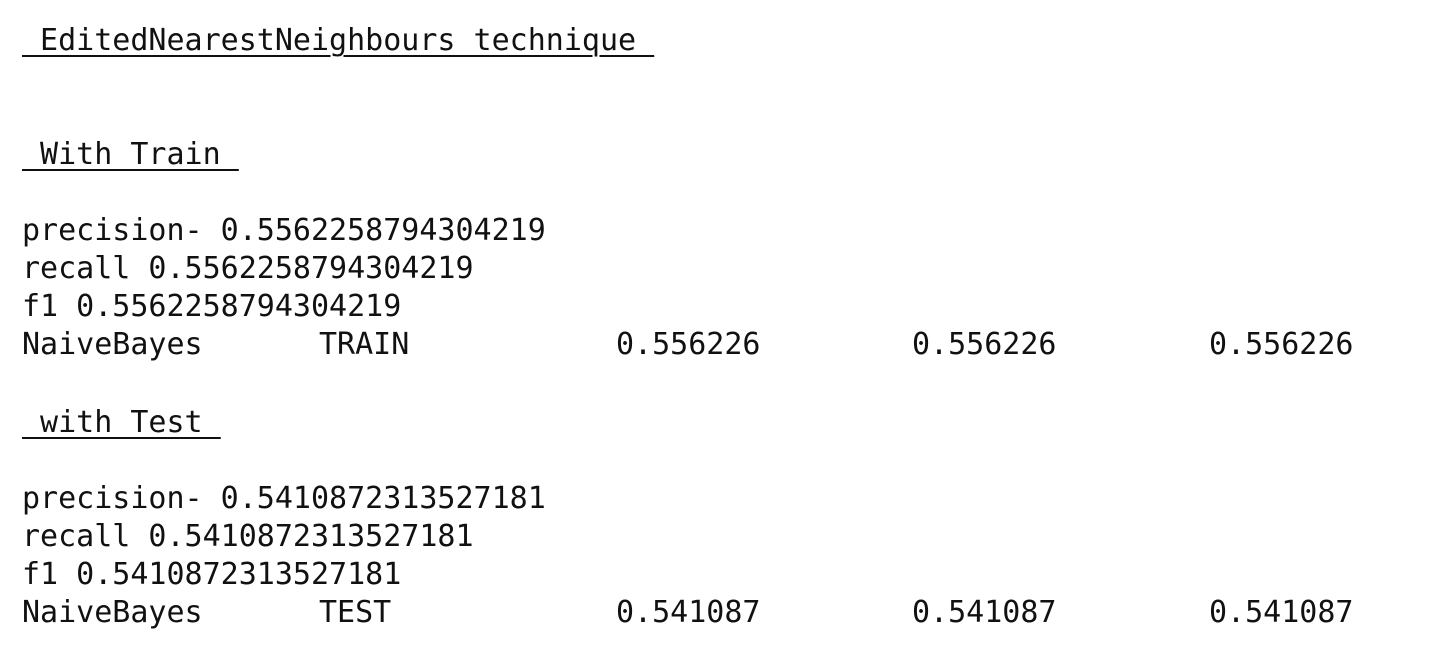  What do you see at coordinates (1281, 344) in the screenshot?
I see `train-row-f1: 0.556226` at bounding box center [1281, 344].